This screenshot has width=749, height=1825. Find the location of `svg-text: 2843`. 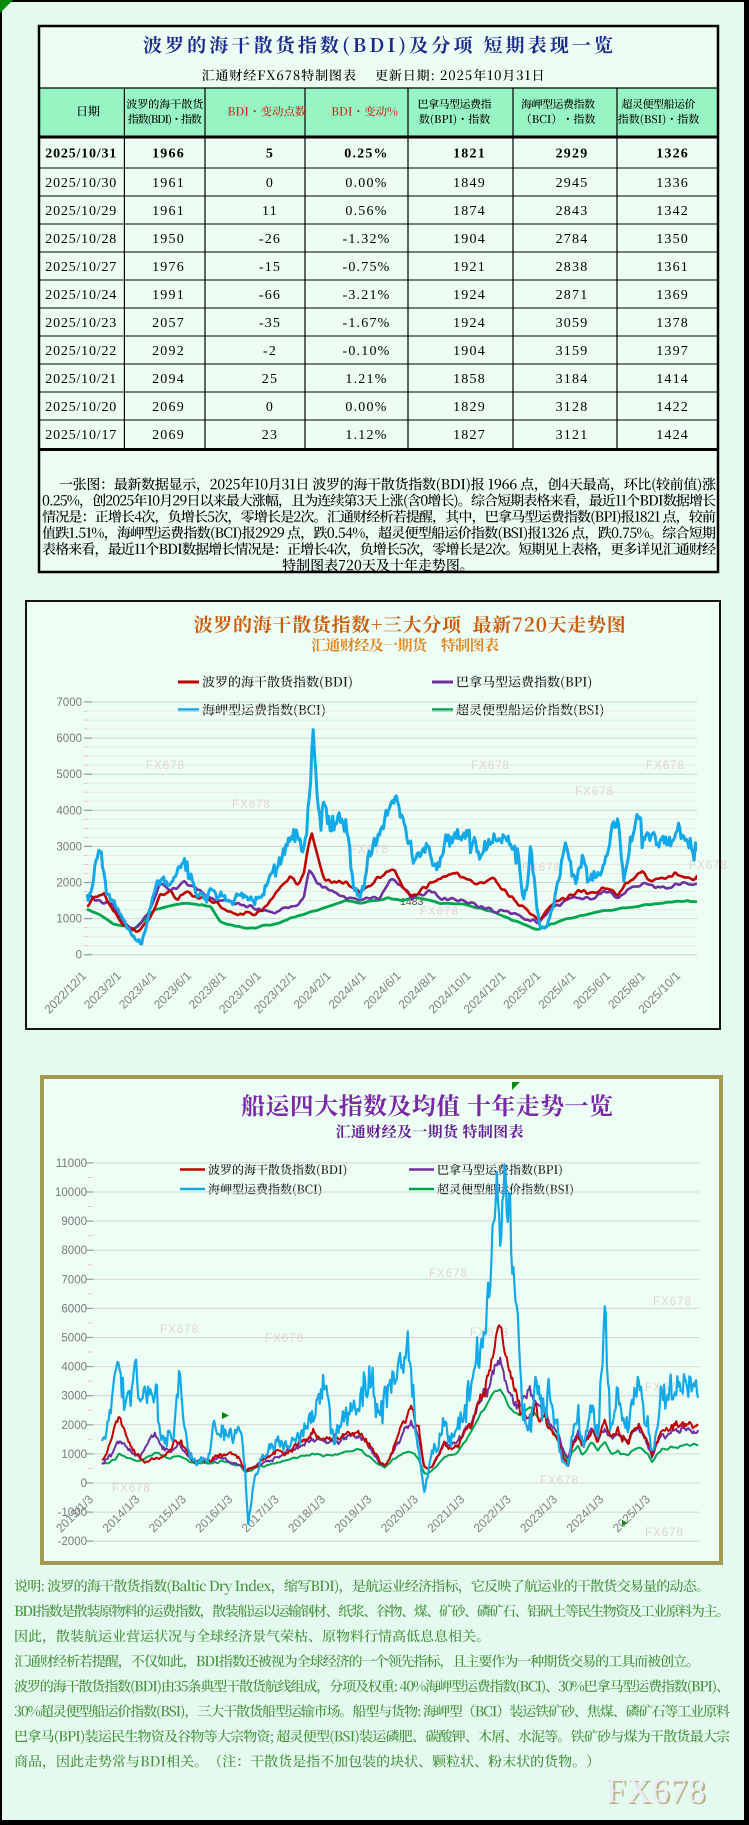

svg-text: 2843 is located at coordinates (572, 211).